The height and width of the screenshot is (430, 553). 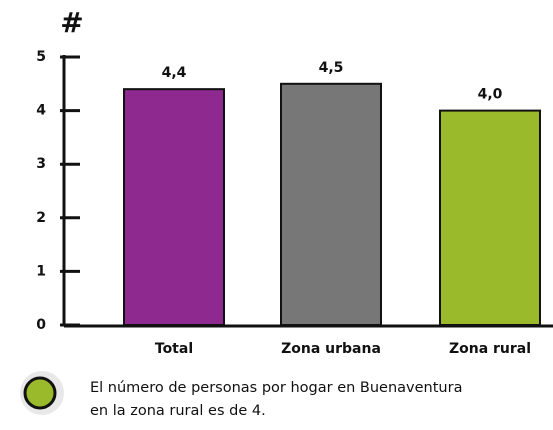 I want to click on value-label: 4,0, so click(x=490, y=95).